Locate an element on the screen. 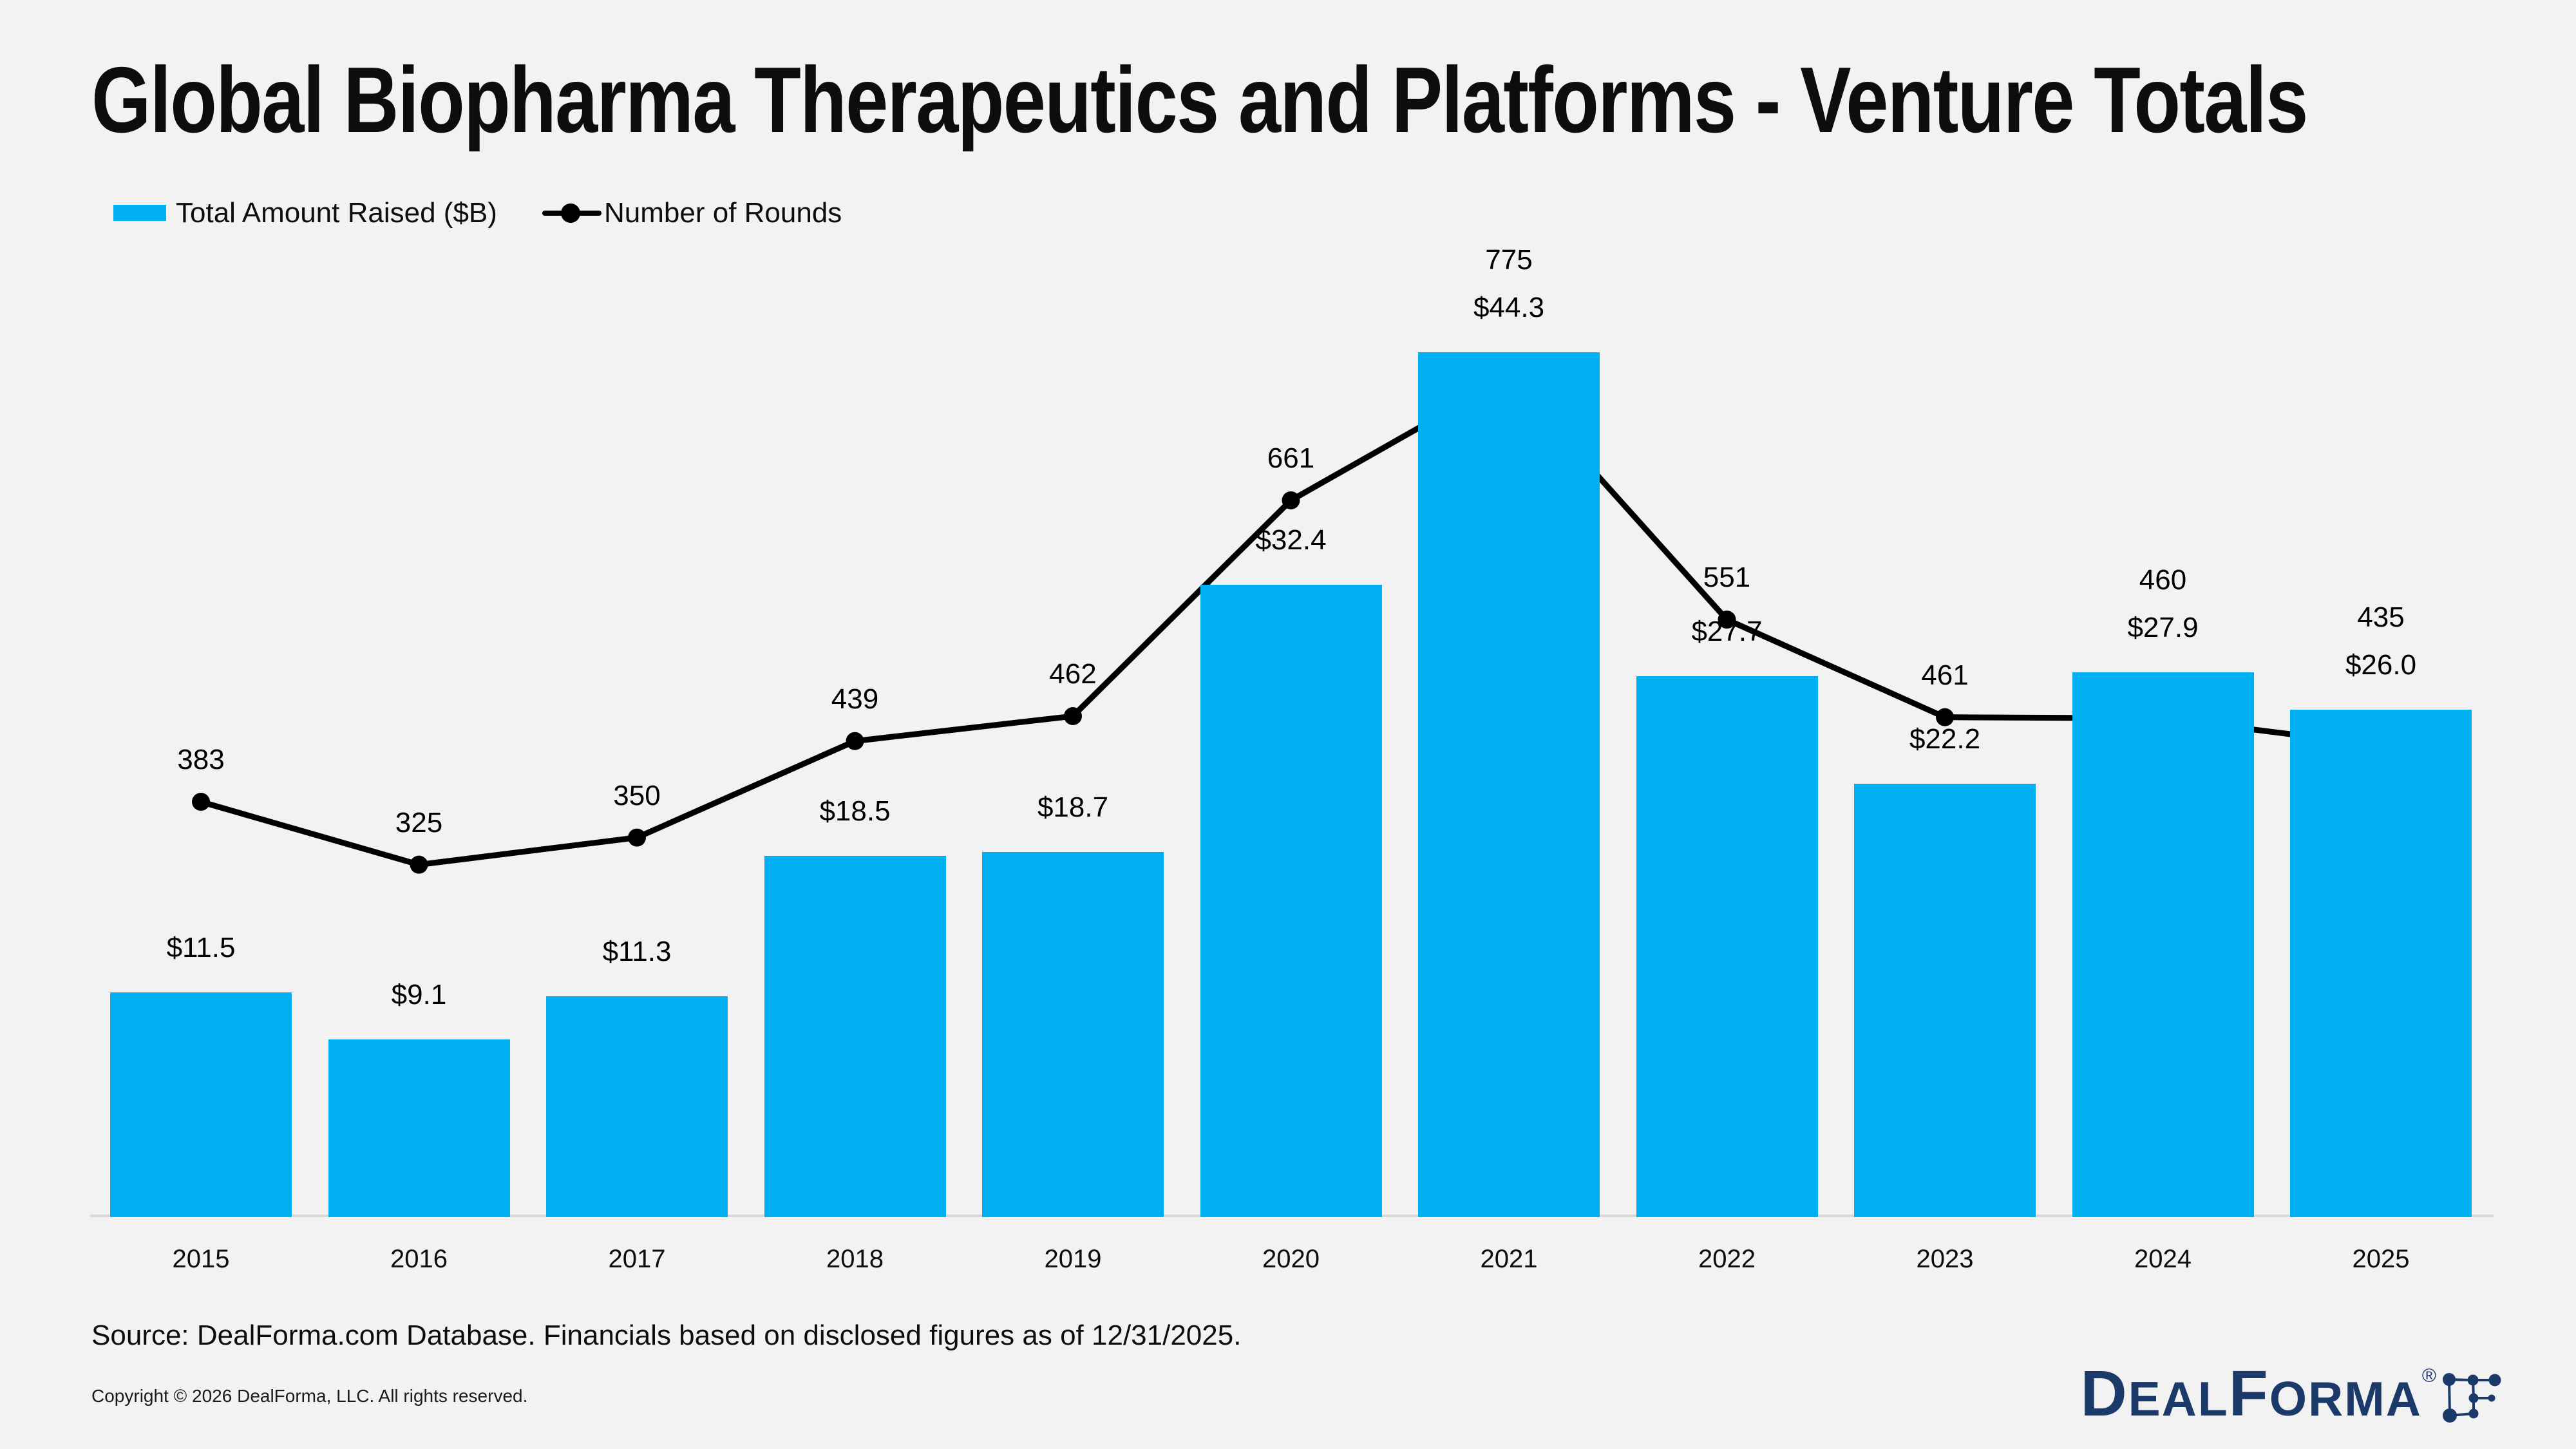  bar-label-2016: $9.1 is located at coordinates (419, 995).